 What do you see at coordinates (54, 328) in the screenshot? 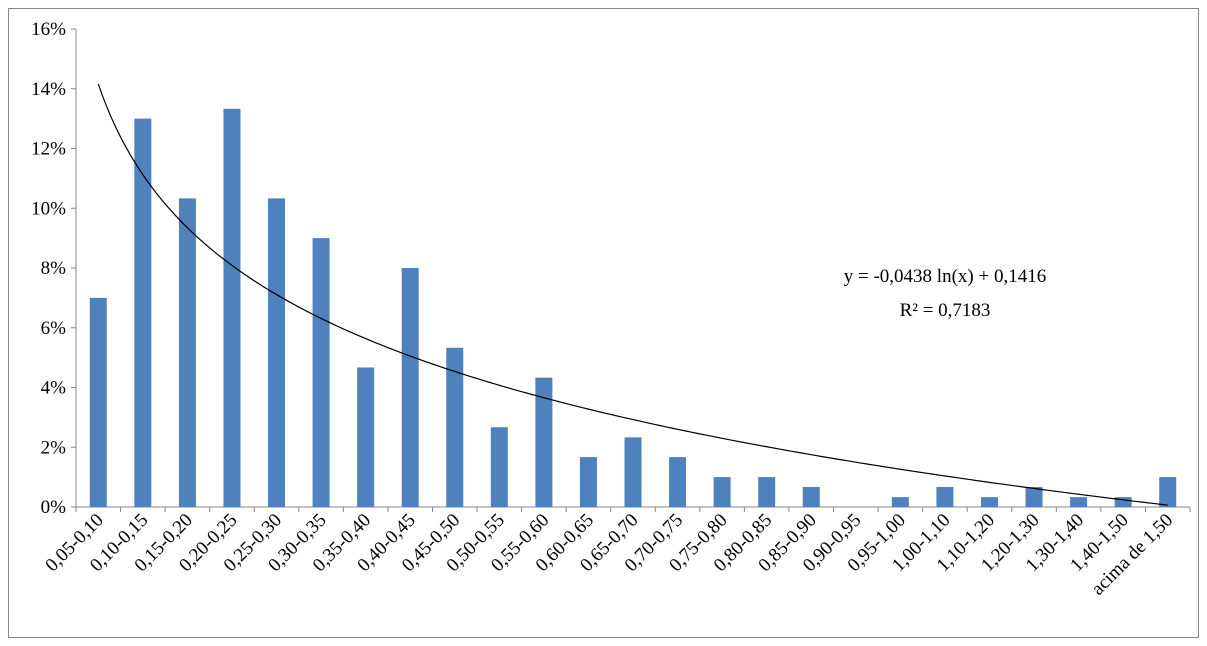
I see `y-tick-label: 6%` at bounding box center [54, 328].